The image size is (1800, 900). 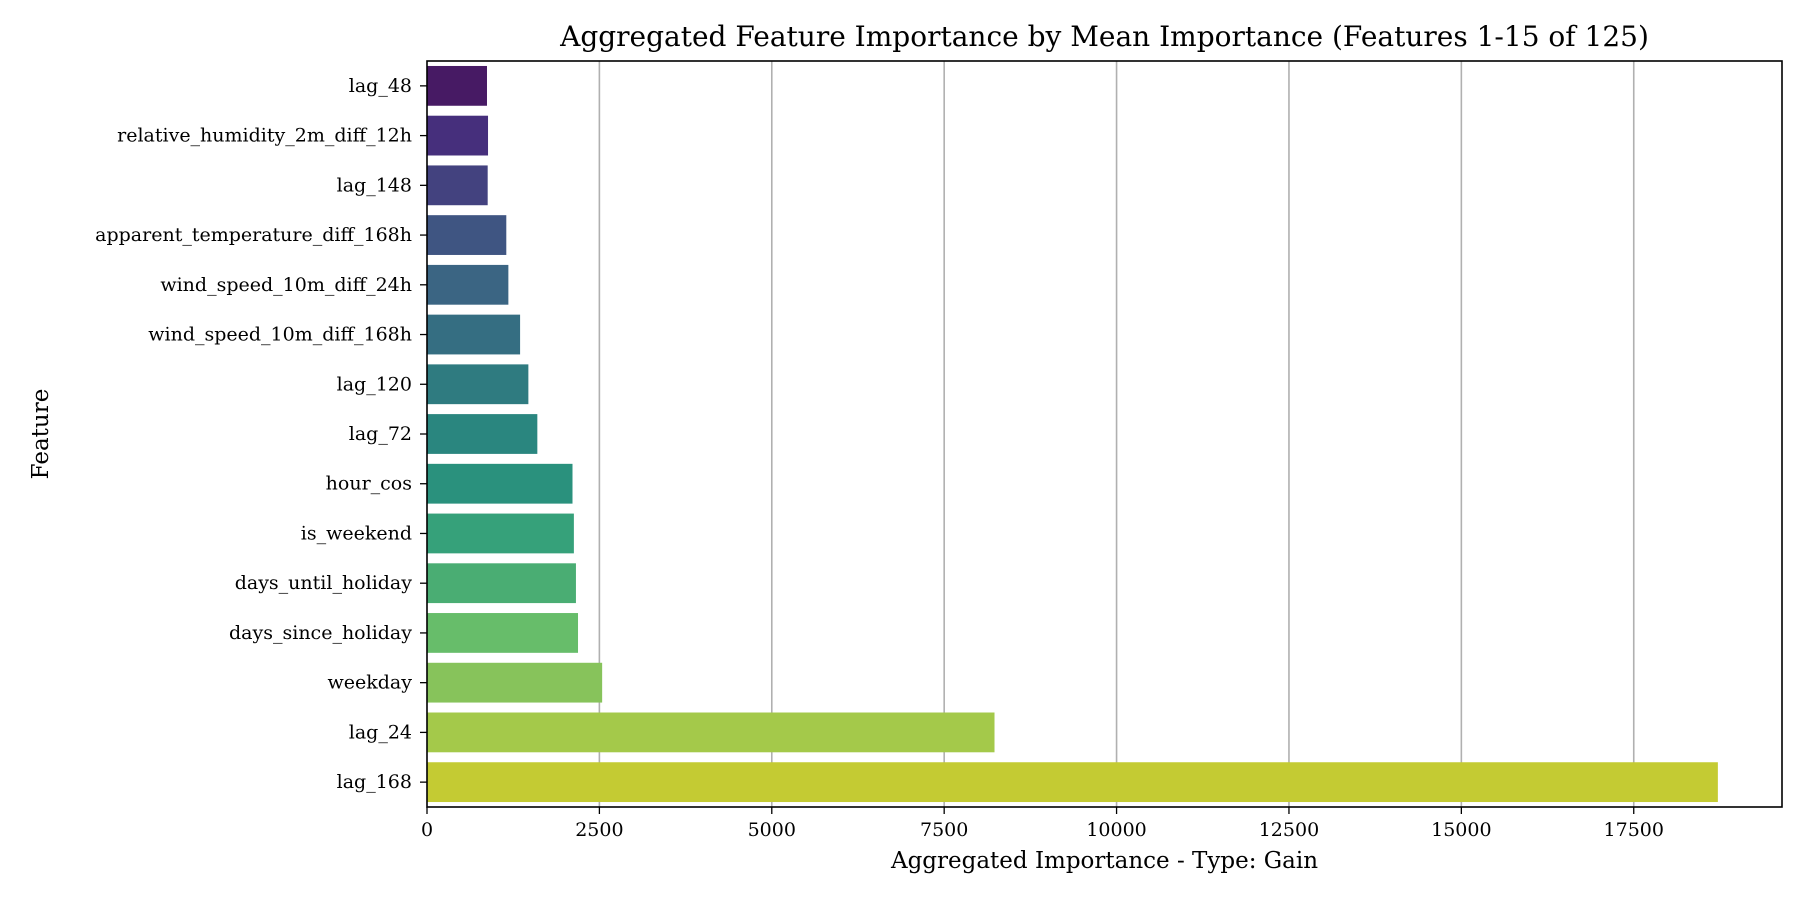 I want to click on x-tick-label-0: 0, so click(x=427, y=830).